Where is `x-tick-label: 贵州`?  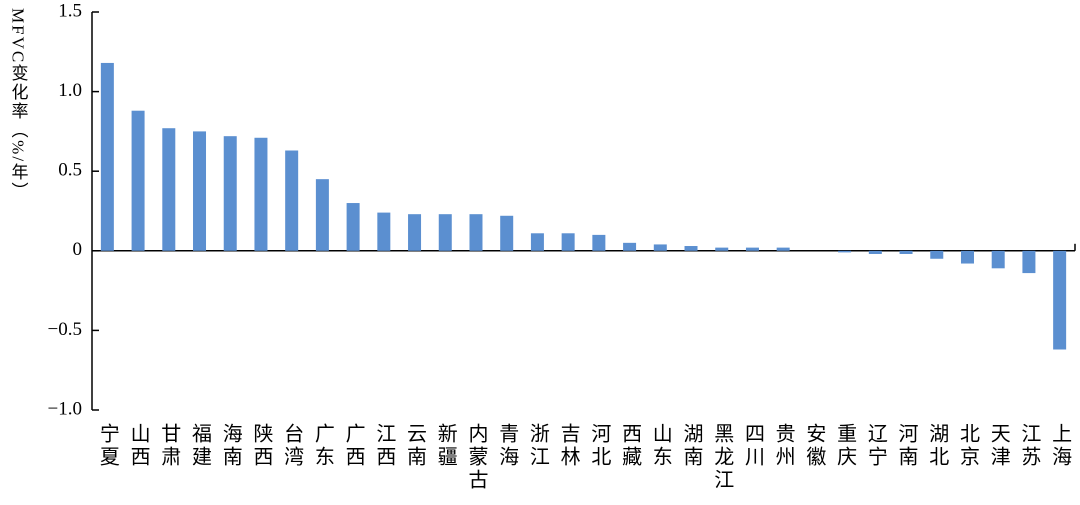
x-tick-label: 贵州 is located at coordinates (783, 446).